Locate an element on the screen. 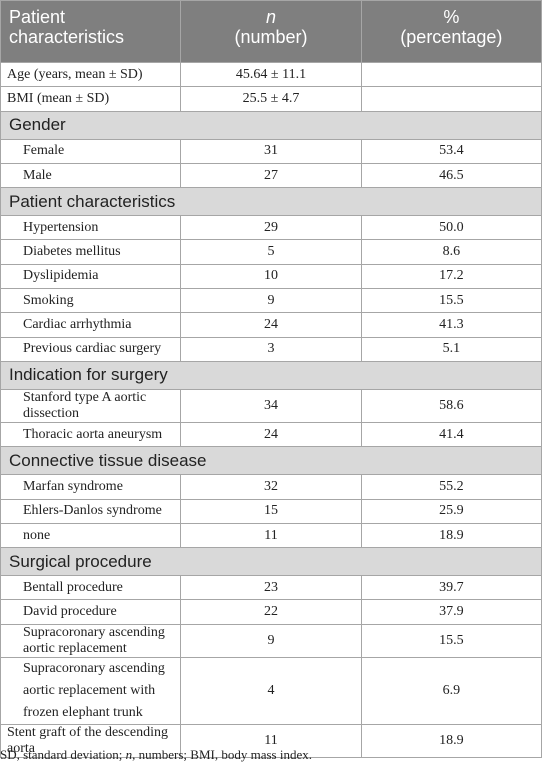 This screenshot has height=766, width=542. data-row: Age (years, mean ± SD) 45.64 ± 11.1 is located at coordinates (271, 74).